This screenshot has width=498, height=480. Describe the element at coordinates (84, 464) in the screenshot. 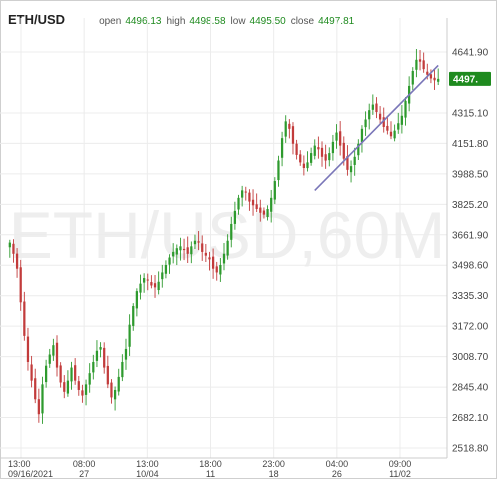

I see `x-tick-time: 08:00` at that location.